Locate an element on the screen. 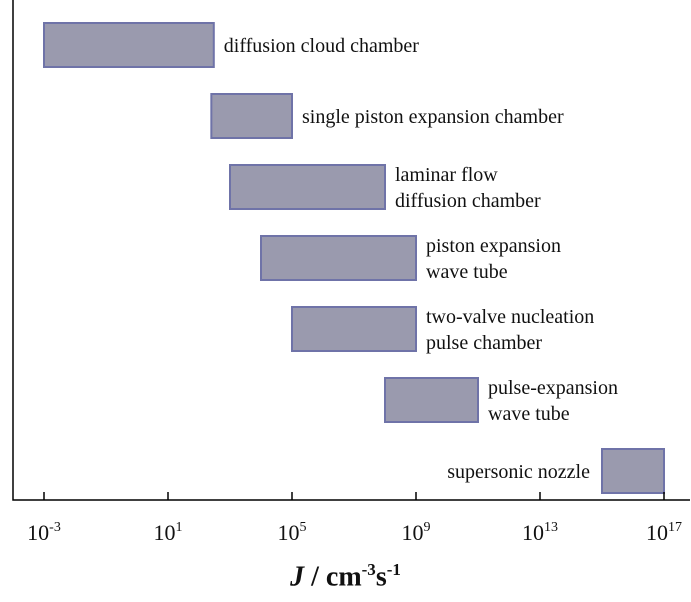  bar-label-7: supersonic nozzle is located at coordinates (518, 472).